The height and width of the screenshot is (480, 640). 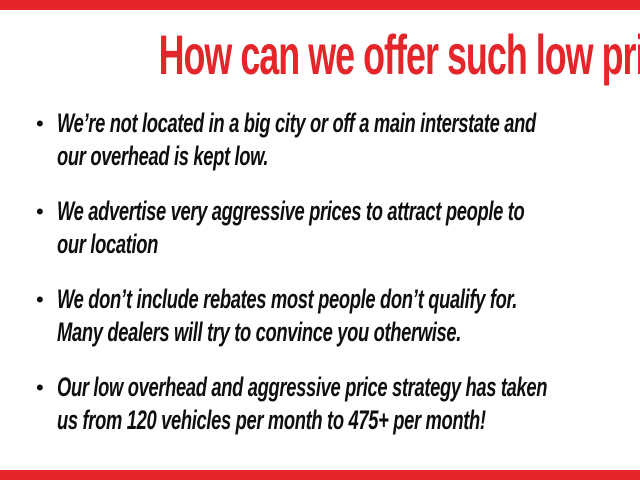 I want to click on bottom-accent-bar, so click(x=320, y=475).